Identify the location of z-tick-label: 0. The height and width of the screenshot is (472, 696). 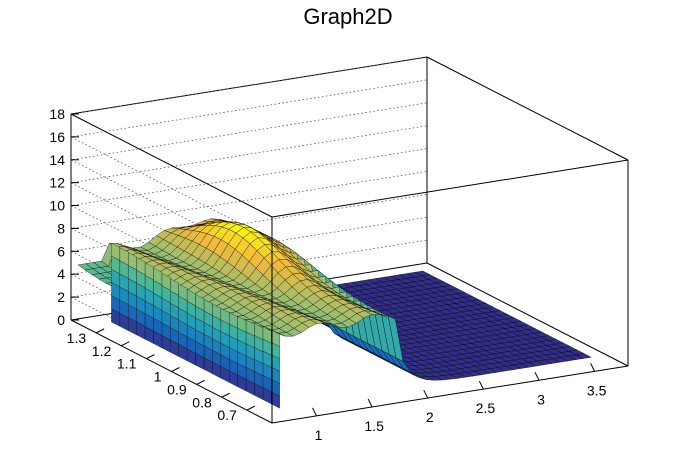
(61, 320).